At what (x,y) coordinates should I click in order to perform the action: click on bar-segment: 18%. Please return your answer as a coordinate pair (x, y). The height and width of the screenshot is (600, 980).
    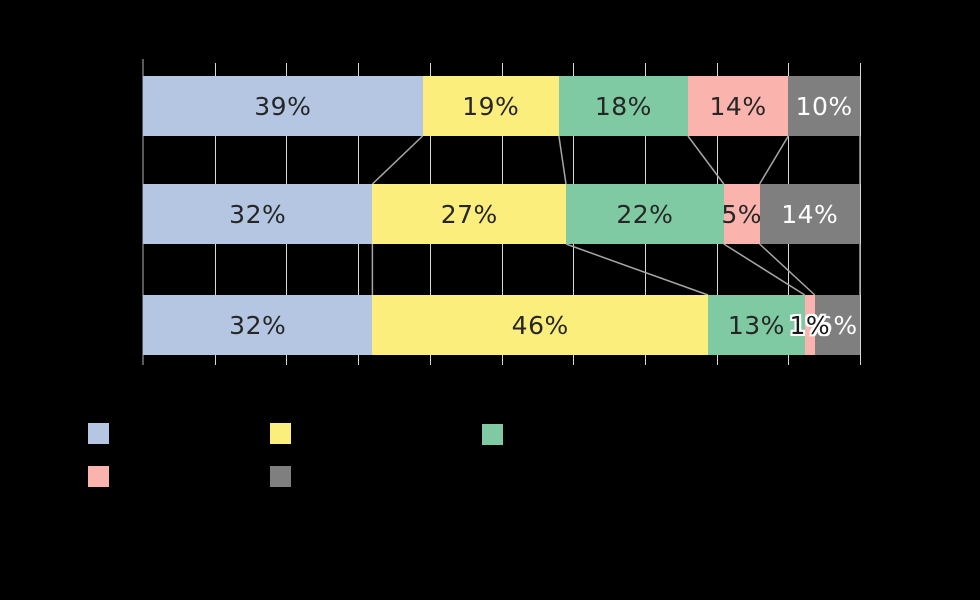
    Looking at the image, I should click on (623, 106).